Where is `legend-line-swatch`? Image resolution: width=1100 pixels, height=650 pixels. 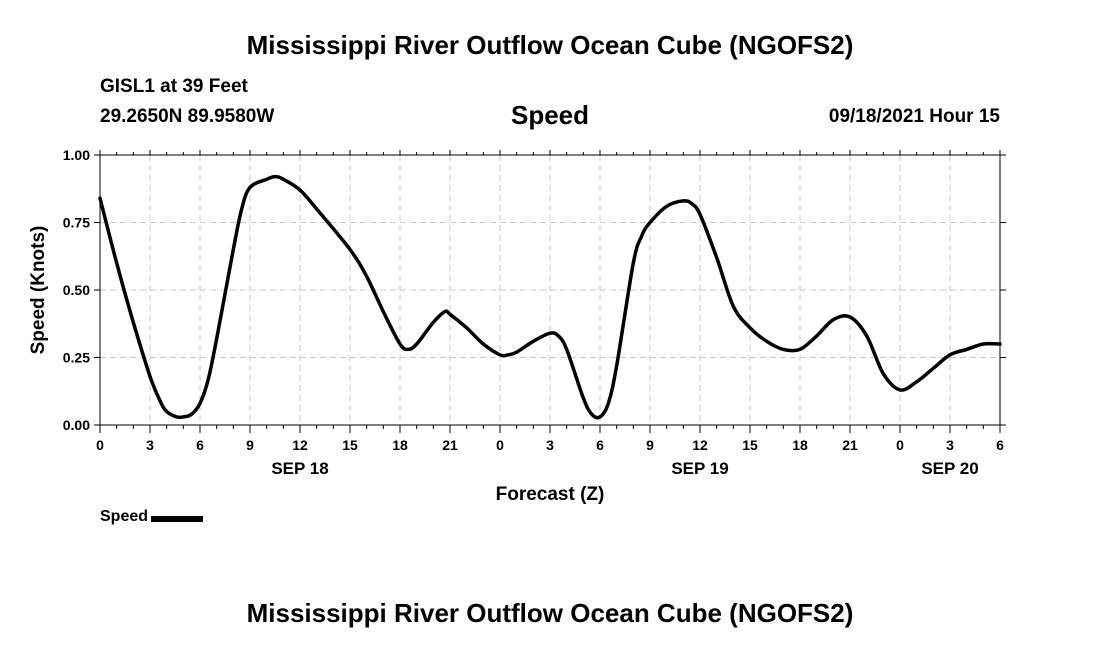 legend-line-swatch is located at coordinates (177, 519).